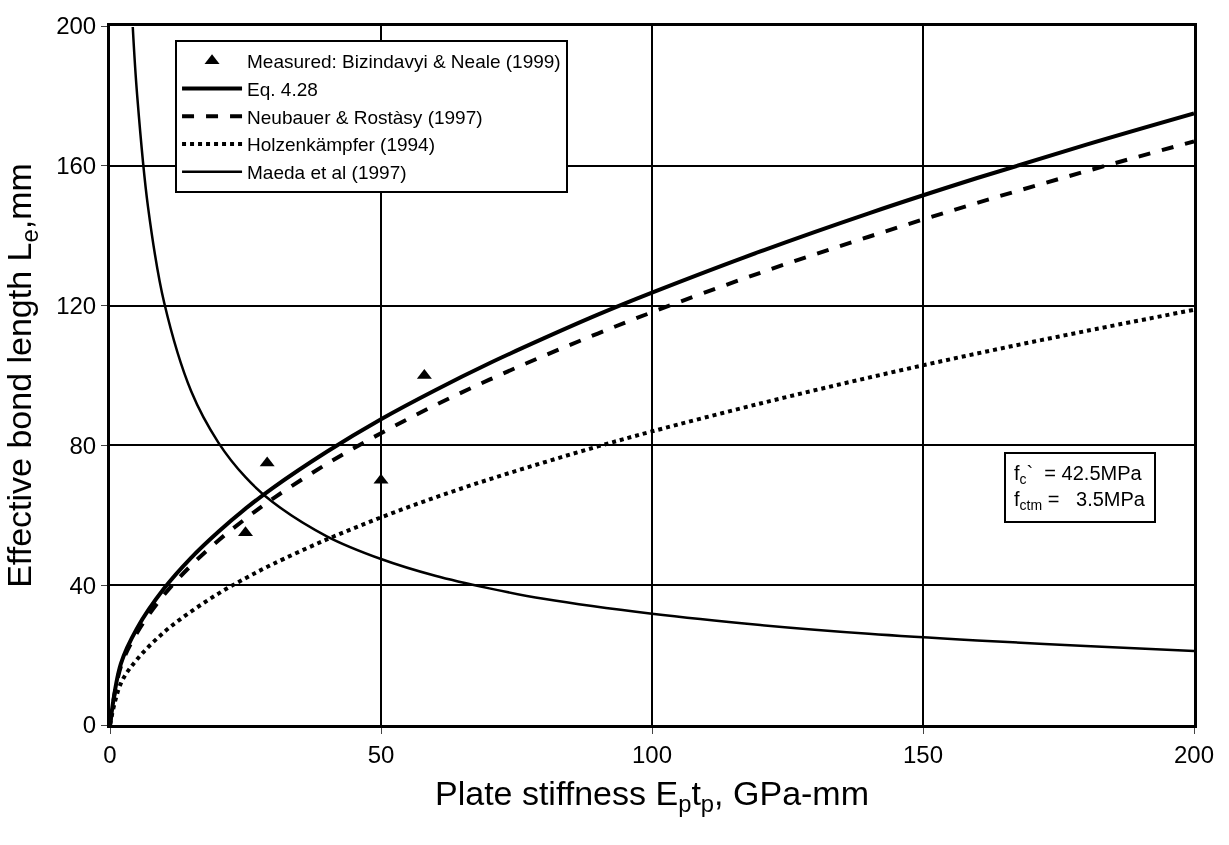  I want to click on y-tick-label: 120, so click(76, 305).